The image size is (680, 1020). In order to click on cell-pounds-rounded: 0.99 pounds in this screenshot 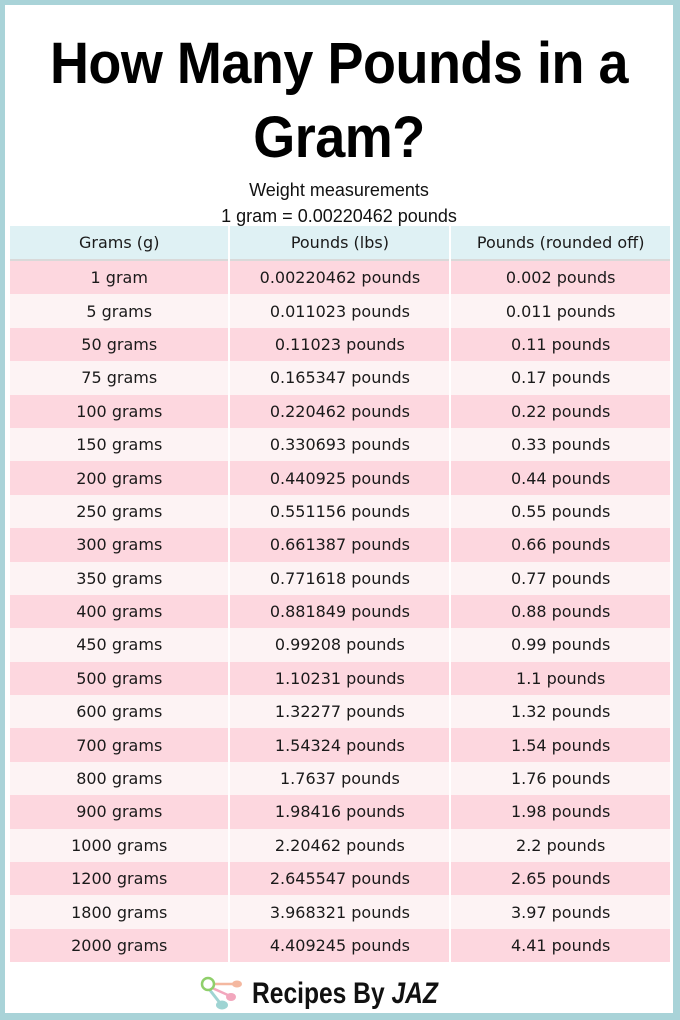, I will do `click(560, 645)`.